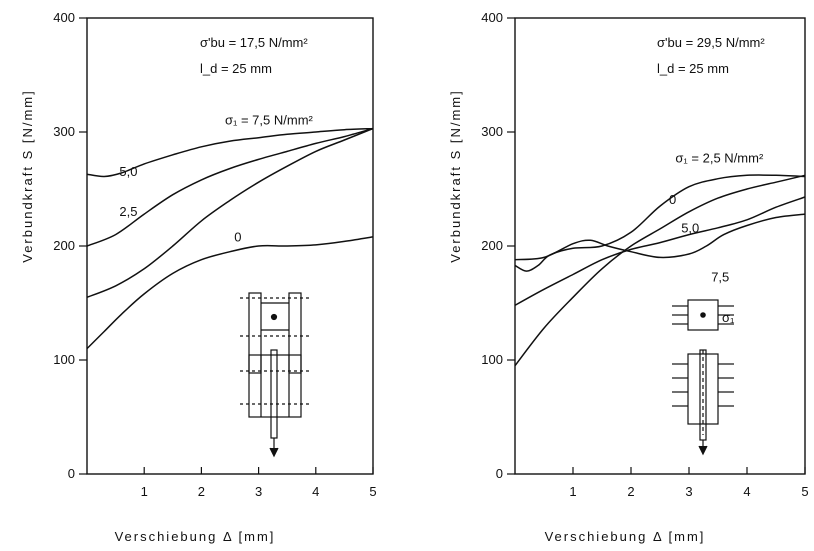 The height and width of the screenshot is (551, 814). What do you see at coordinates (269, 119) in the screenshot?
I see `series-label: σ₁ = 7,5 N/mm²` at bounding box center [269, 119].